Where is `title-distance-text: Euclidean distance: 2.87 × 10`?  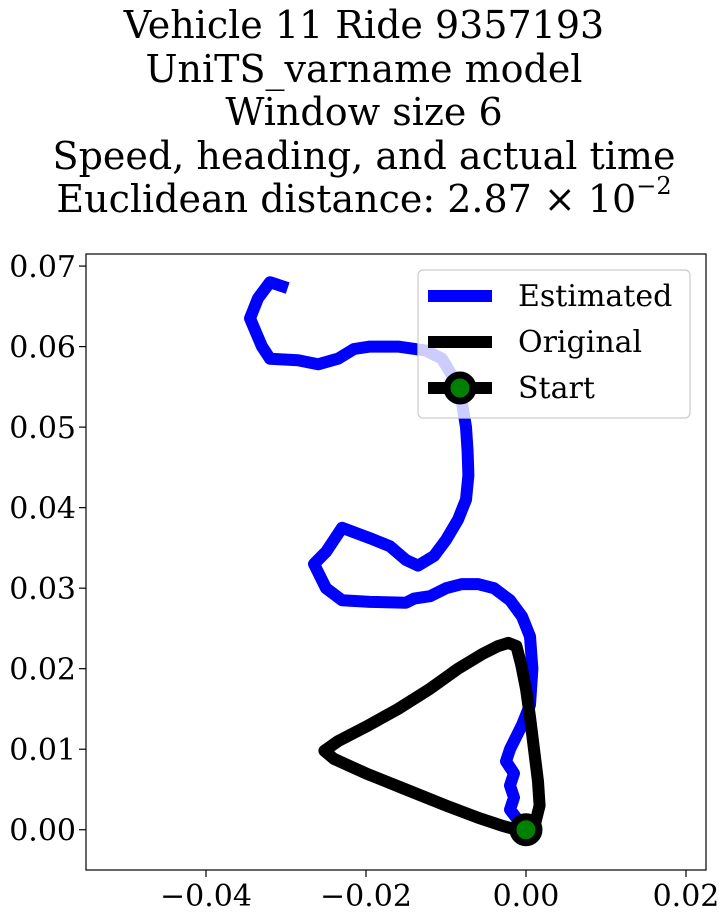 title-distance-text: Euclidean distance: 2.87 × 10 is located at coordinates (346, 199).